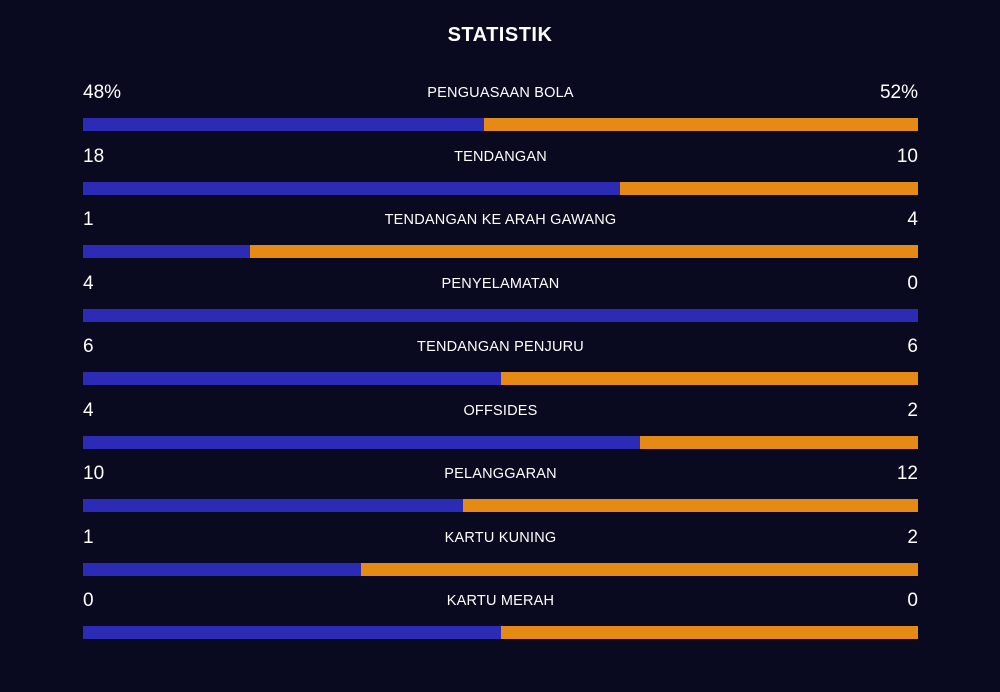 This screenshot has height=692, width=1000. I want to click on away-value: 12, so click(907, 473).